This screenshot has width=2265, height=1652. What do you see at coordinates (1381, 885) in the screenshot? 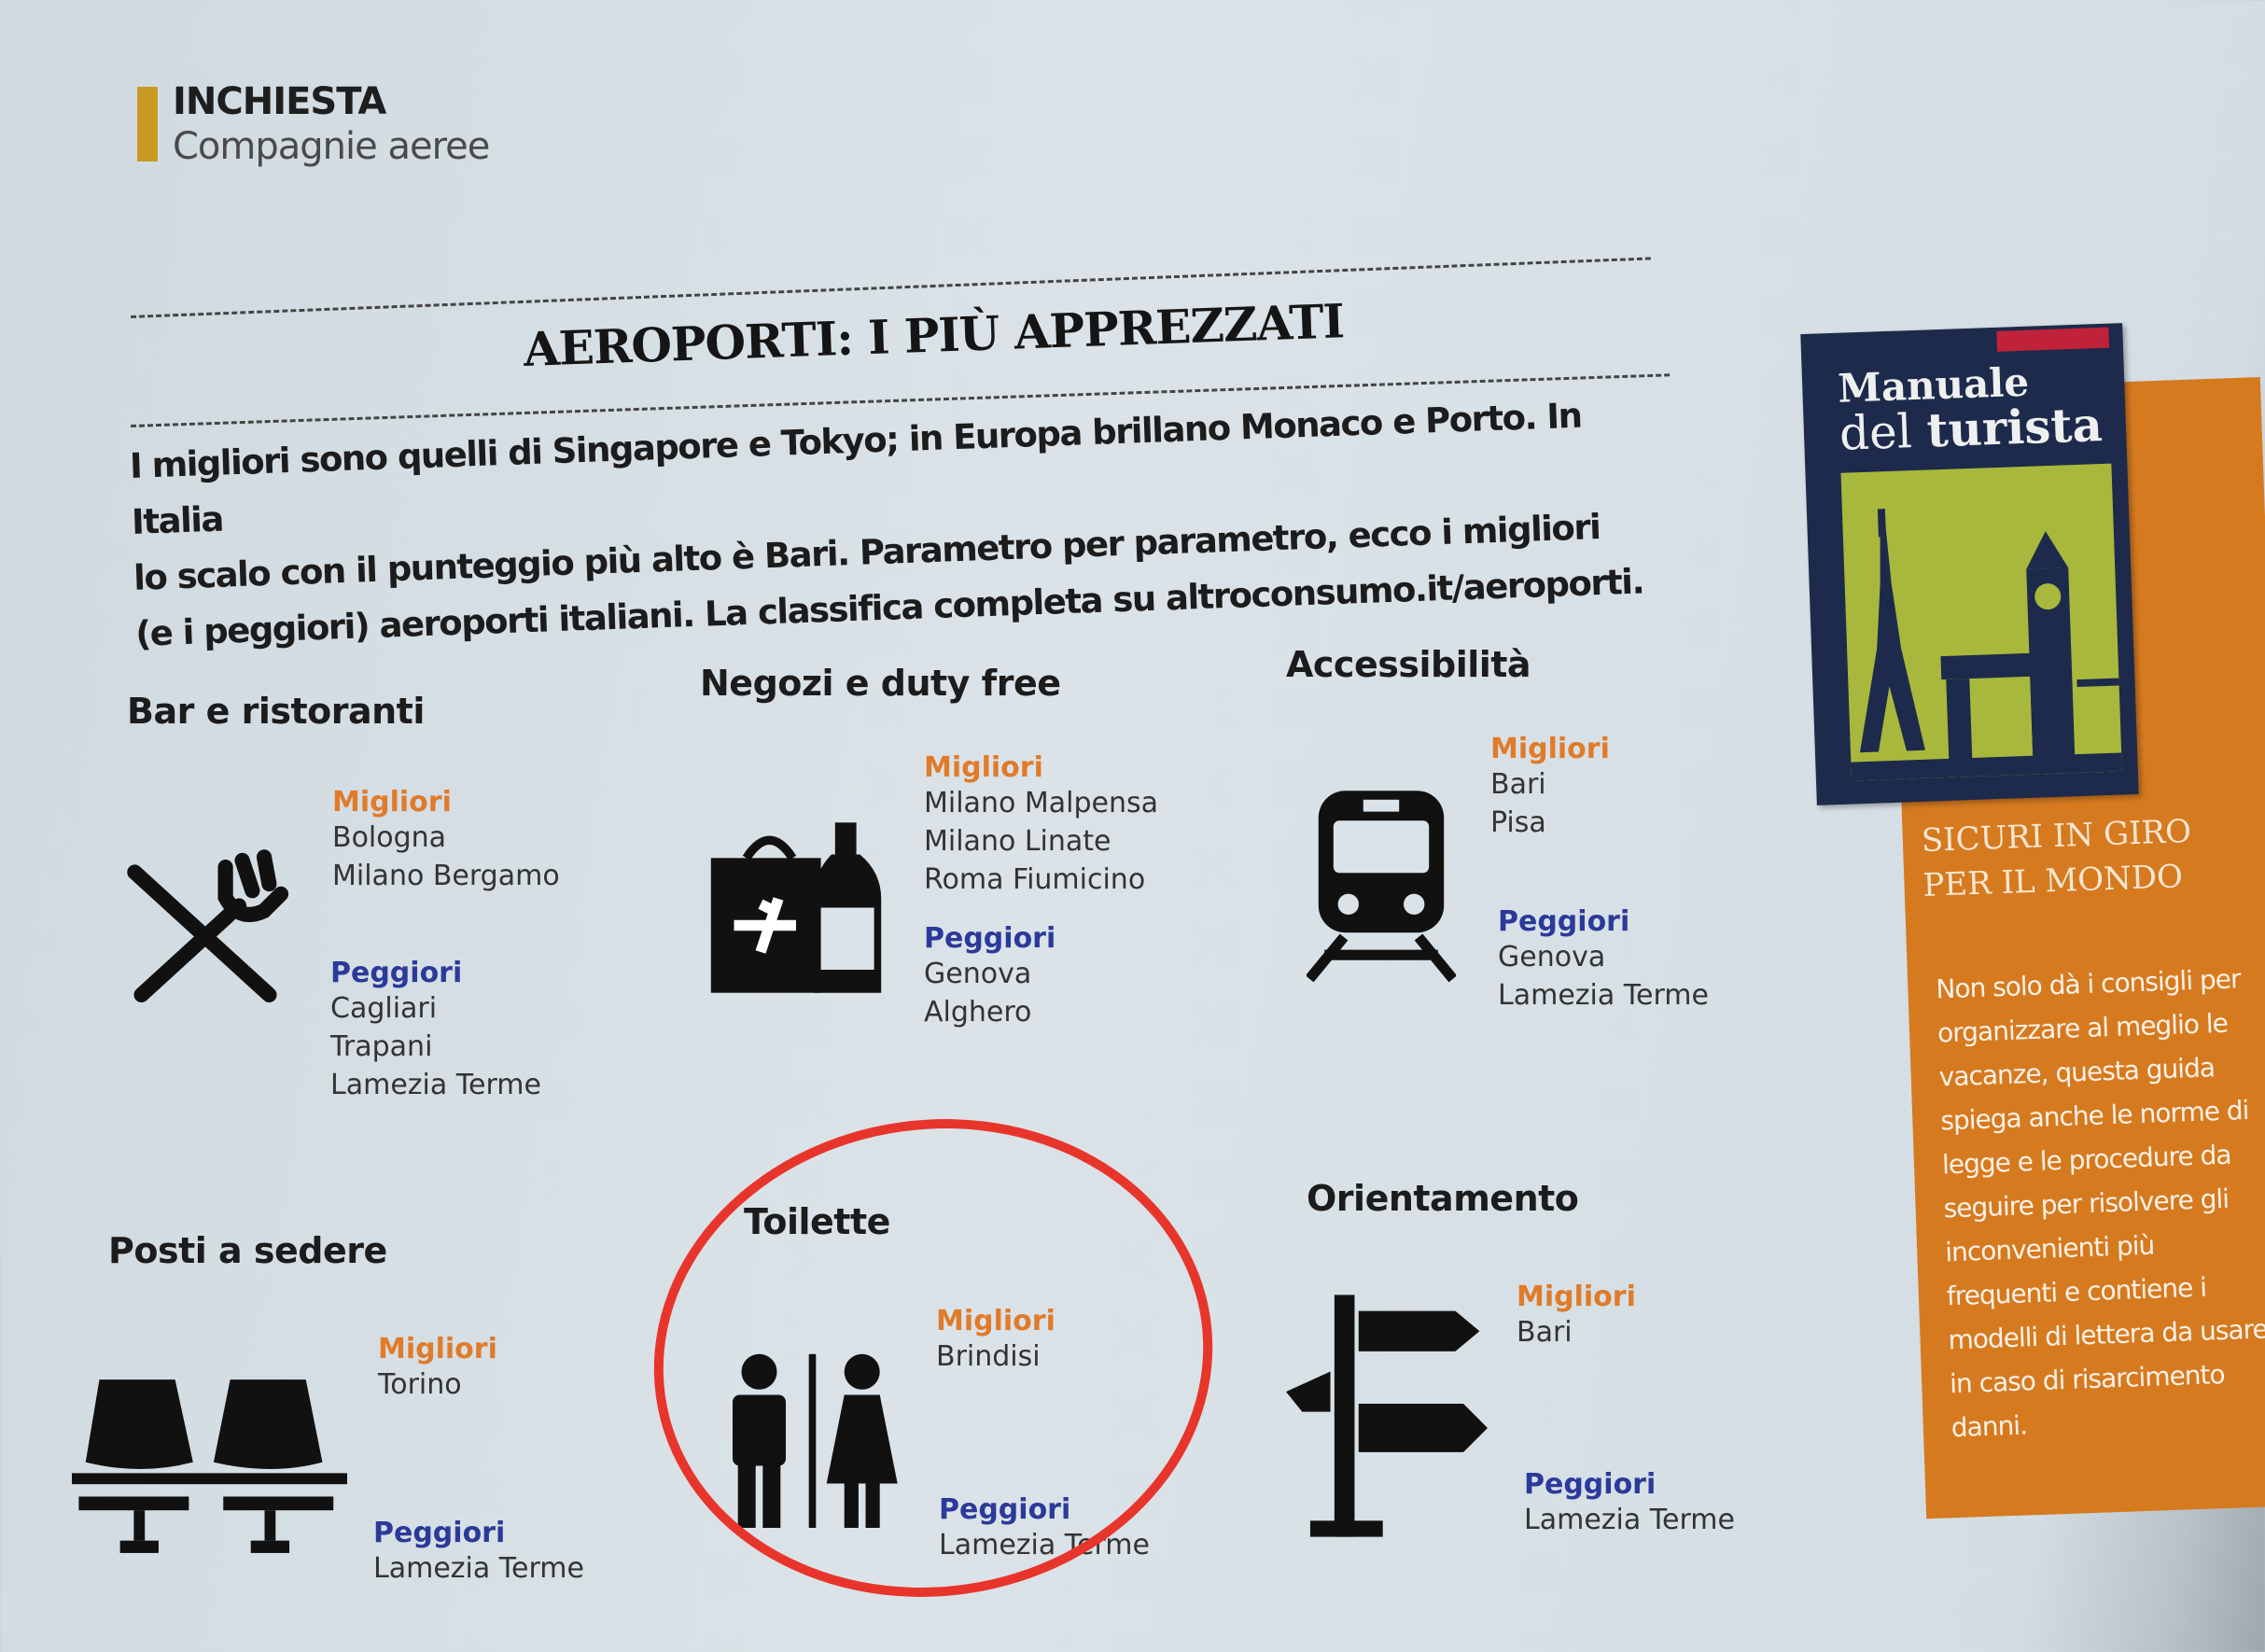
I see `train-icon` at bounding box center [1381, 885].